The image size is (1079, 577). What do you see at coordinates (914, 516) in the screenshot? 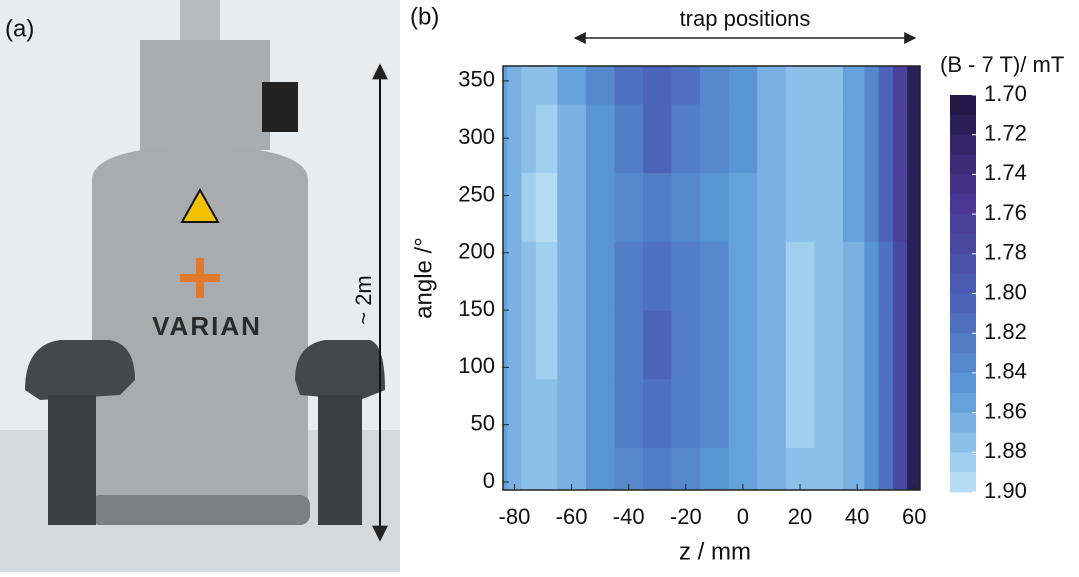
I see `x-tick-label: 60` at bounding box center [914, 516].